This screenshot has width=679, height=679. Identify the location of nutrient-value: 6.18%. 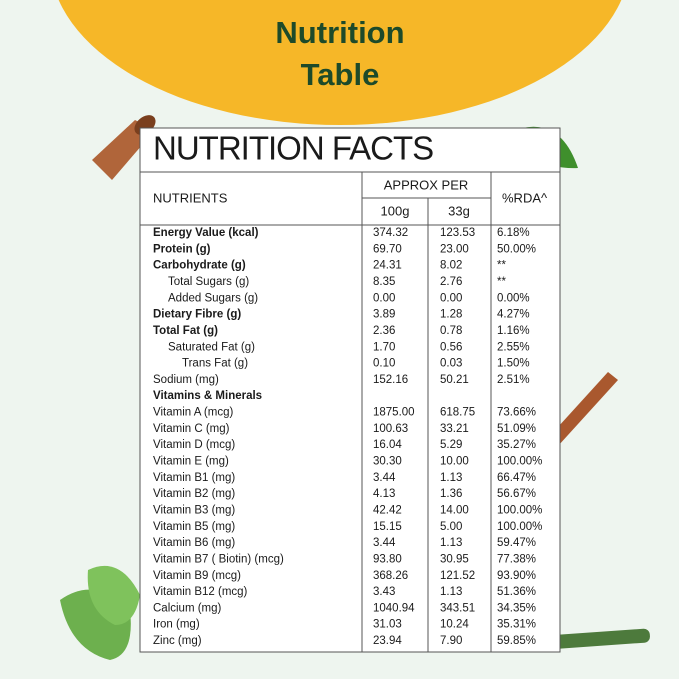
(513, 233).